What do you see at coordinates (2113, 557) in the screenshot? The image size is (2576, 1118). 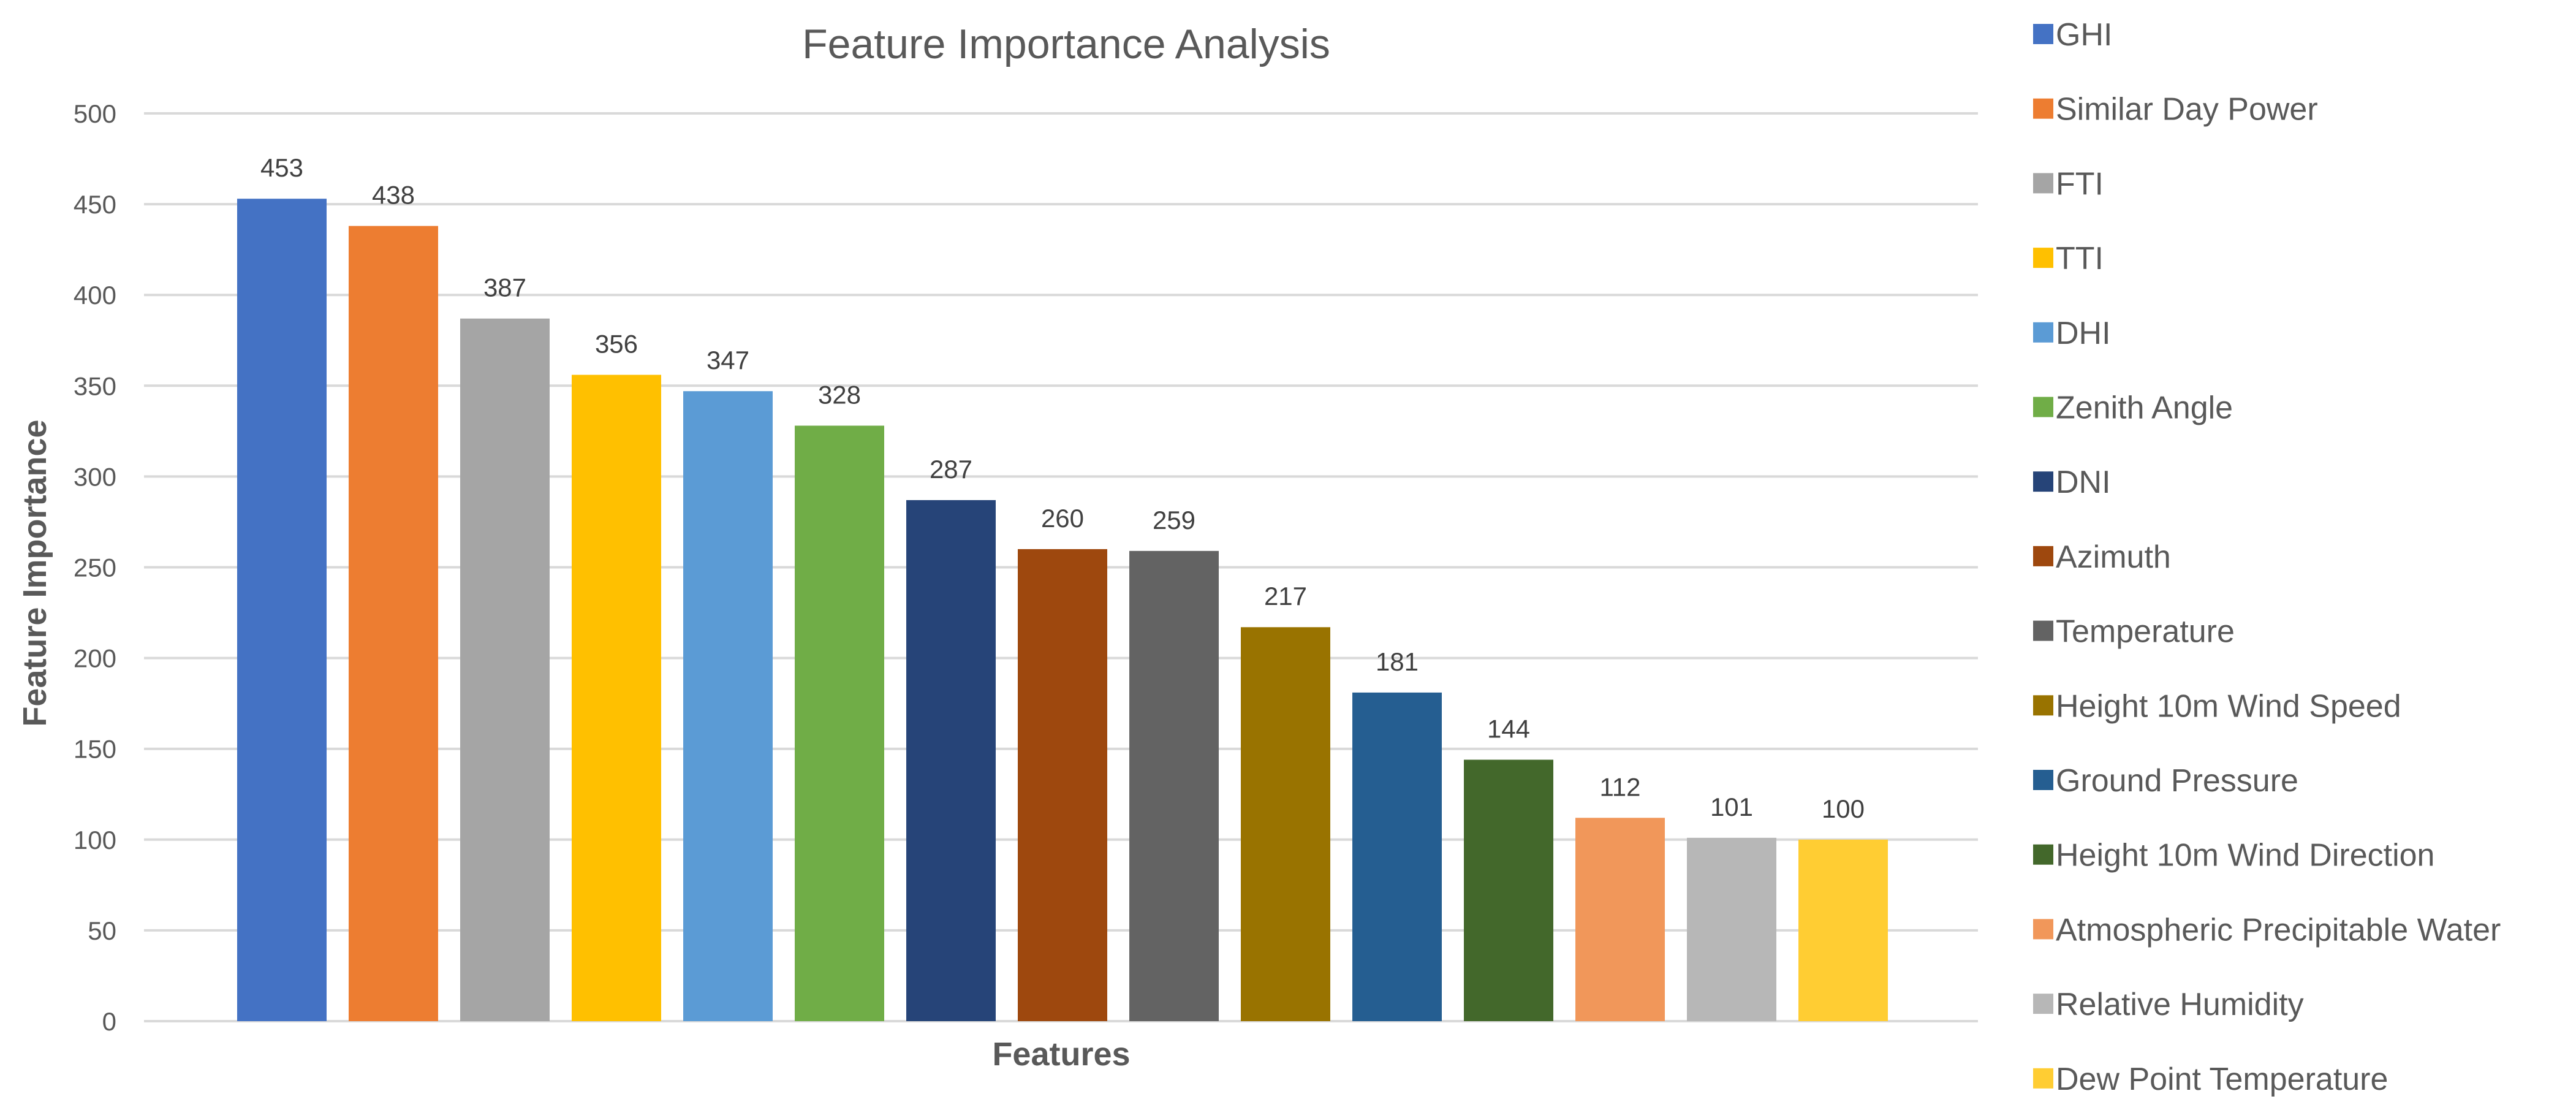 I see `legend-label: Azimuth` at bounding box center [2113, 557].